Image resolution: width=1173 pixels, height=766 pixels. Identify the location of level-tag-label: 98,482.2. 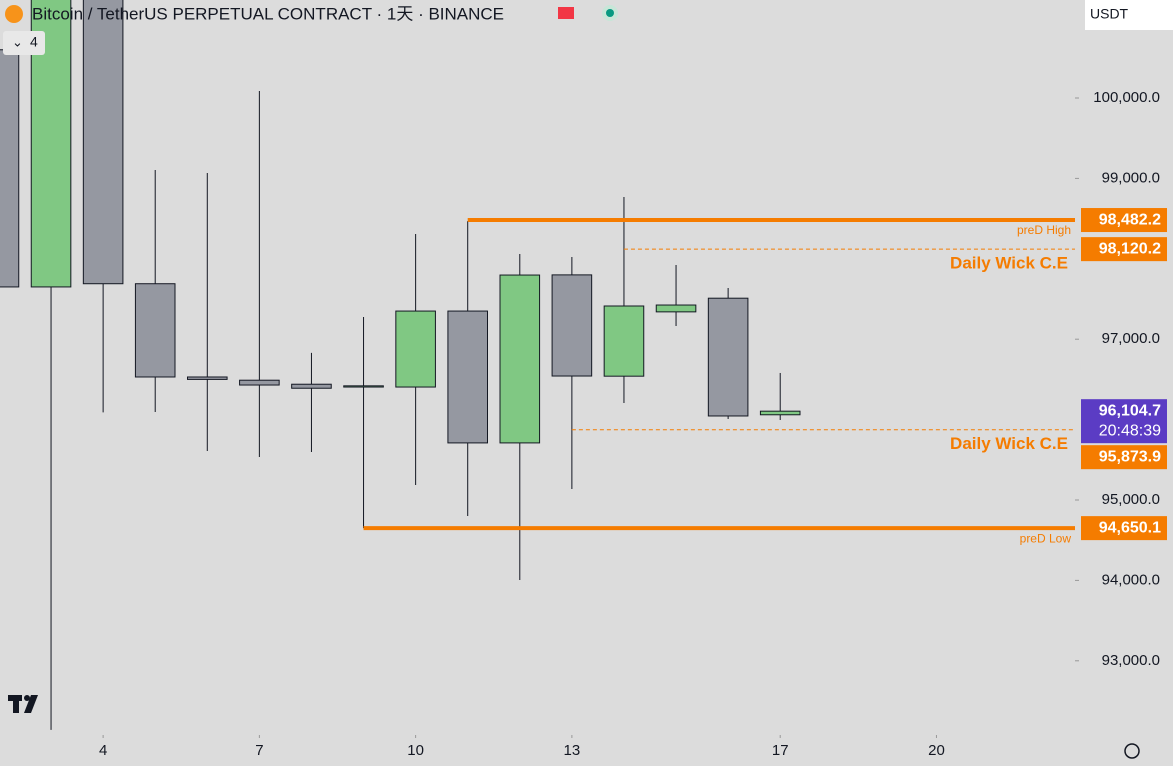
(1130, 219).